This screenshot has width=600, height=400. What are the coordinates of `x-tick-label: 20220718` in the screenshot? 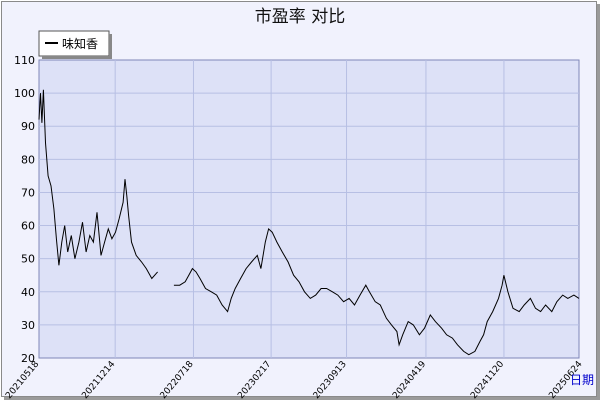 It's located at (177, 379).